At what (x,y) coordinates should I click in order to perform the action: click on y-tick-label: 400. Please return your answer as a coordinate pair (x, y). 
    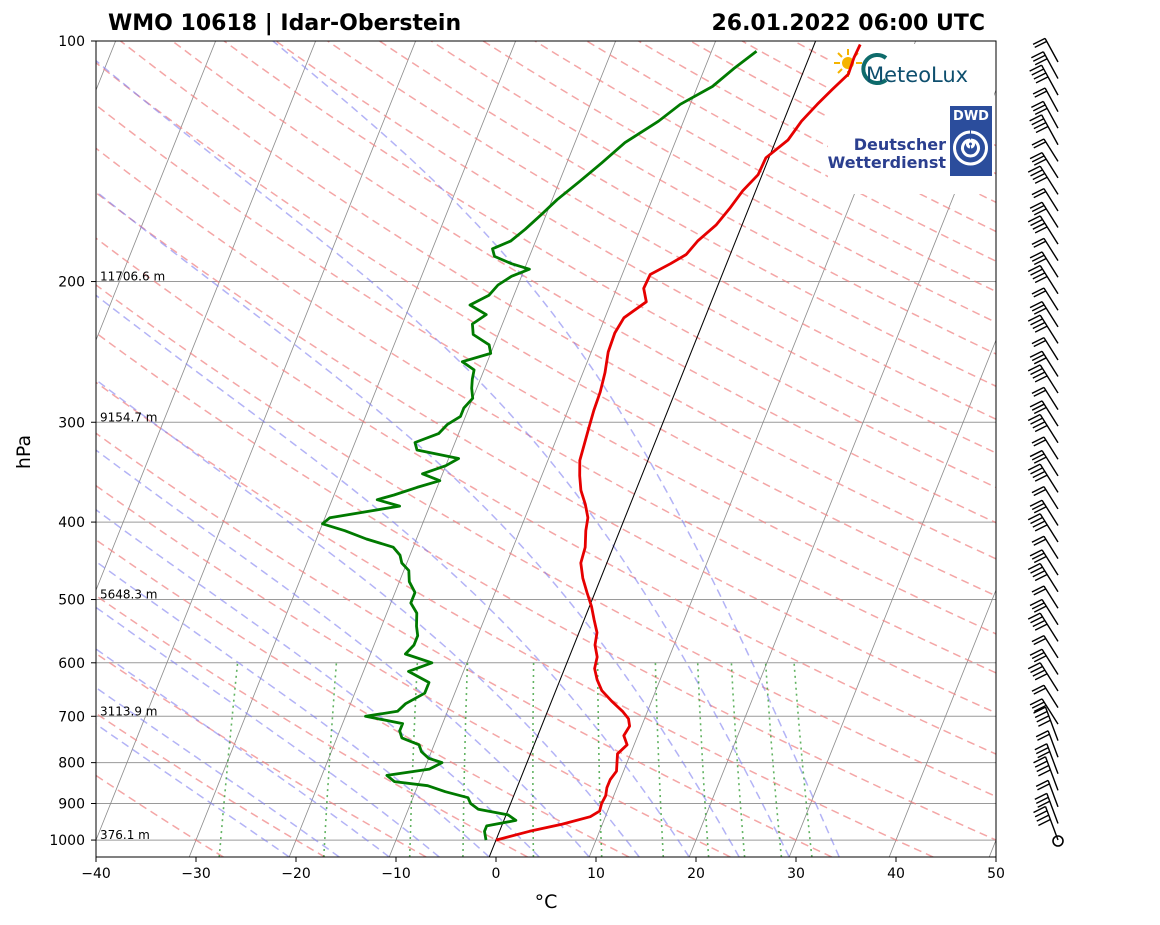
    Looking at the image, I should click on (71, 523).